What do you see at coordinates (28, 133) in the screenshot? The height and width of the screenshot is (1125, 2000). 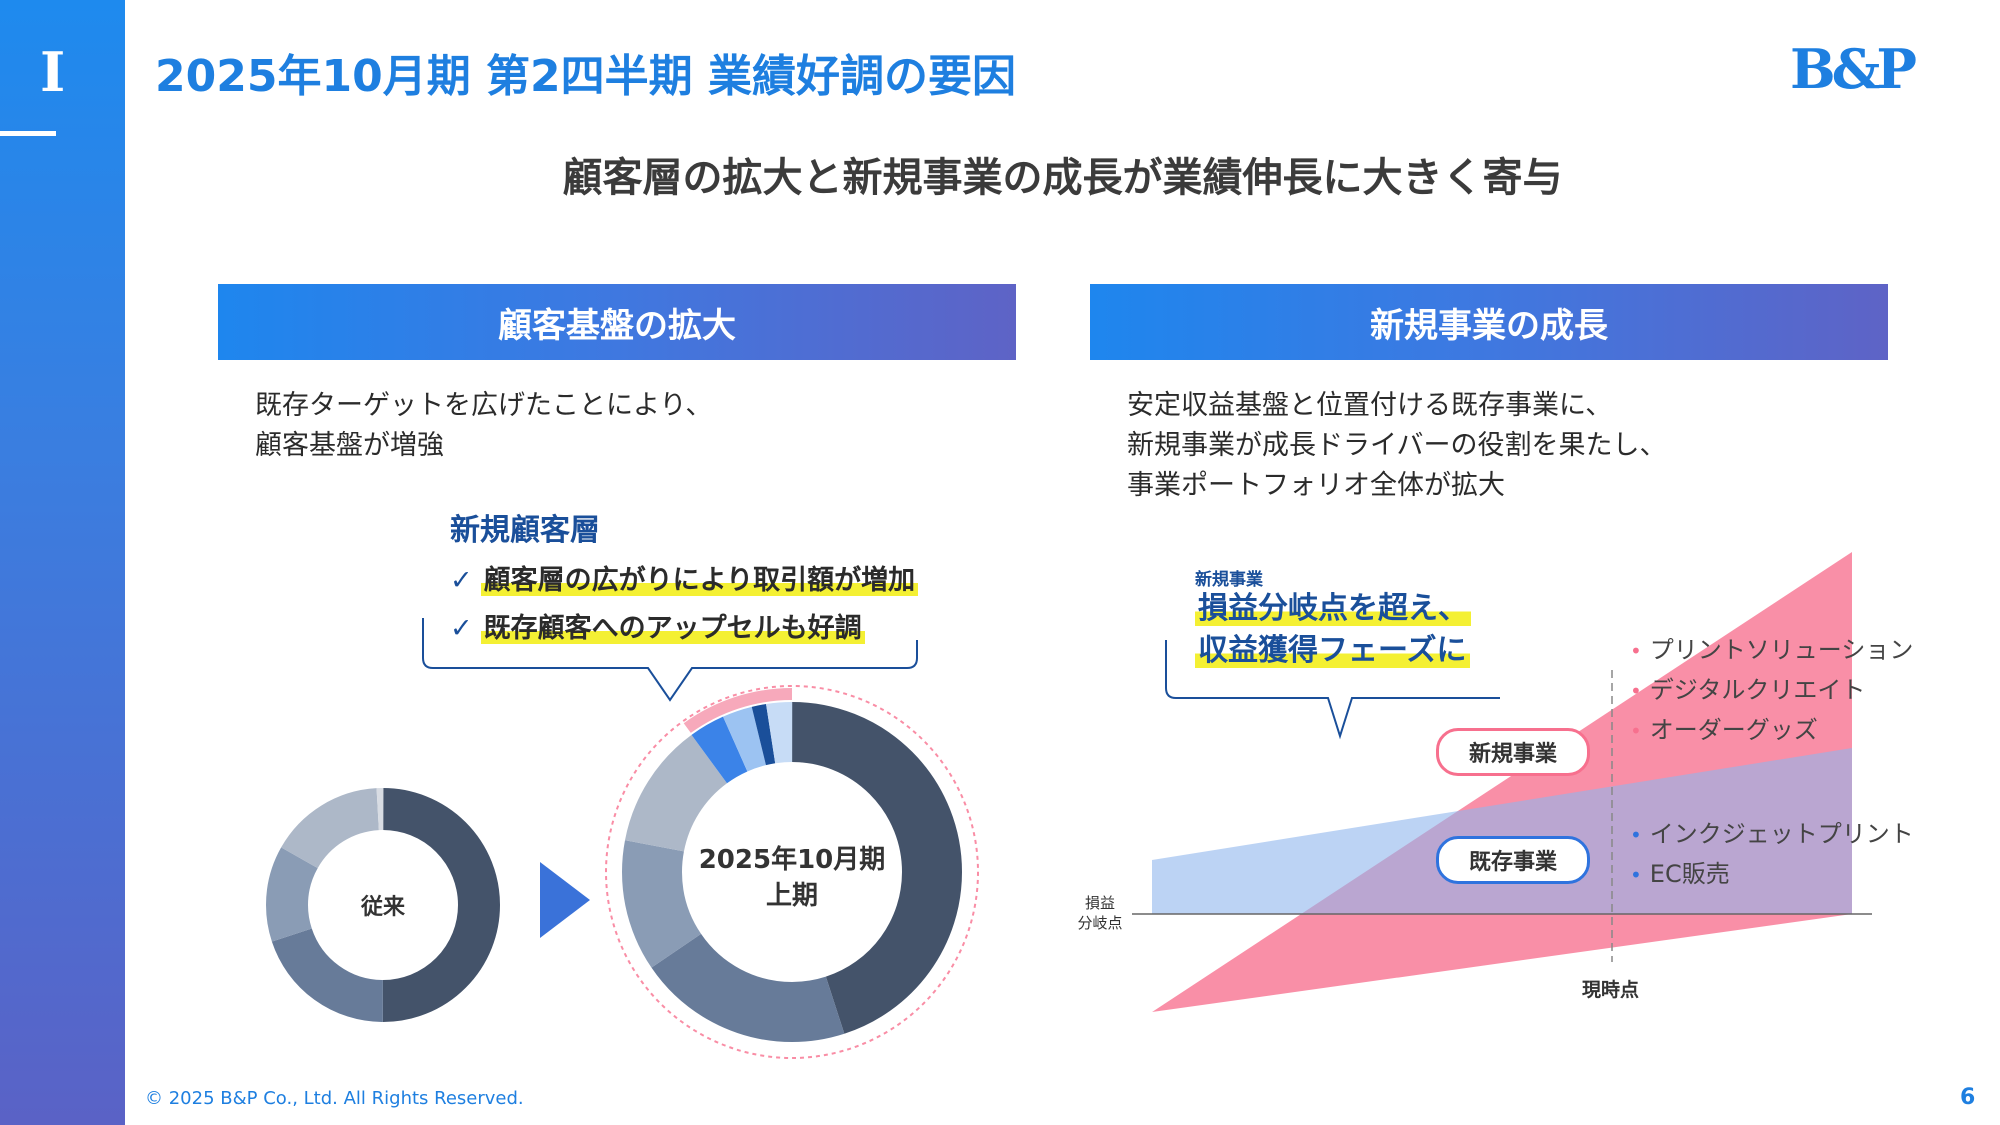 I see `sidebar-rule` at bounding box center [28, 133].